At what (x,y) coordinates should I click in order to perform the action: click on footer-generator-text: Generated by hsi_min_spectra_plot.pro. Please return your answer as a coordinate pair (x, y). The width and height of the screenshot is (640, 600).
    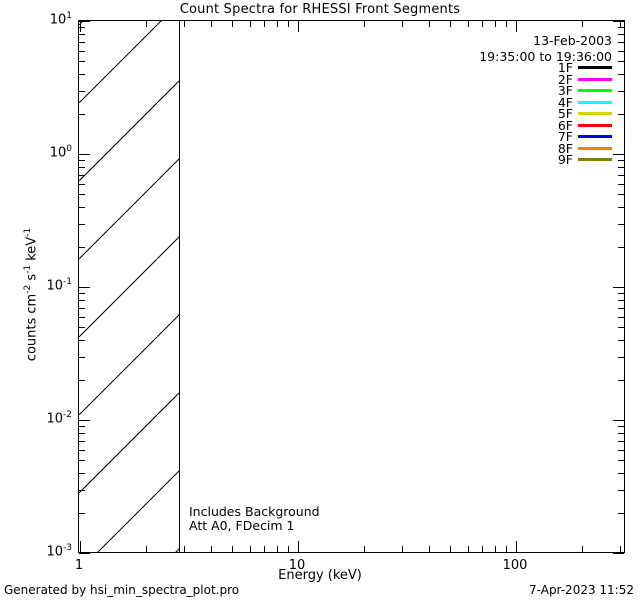
    Looking at the image, I should click on (122, 590).